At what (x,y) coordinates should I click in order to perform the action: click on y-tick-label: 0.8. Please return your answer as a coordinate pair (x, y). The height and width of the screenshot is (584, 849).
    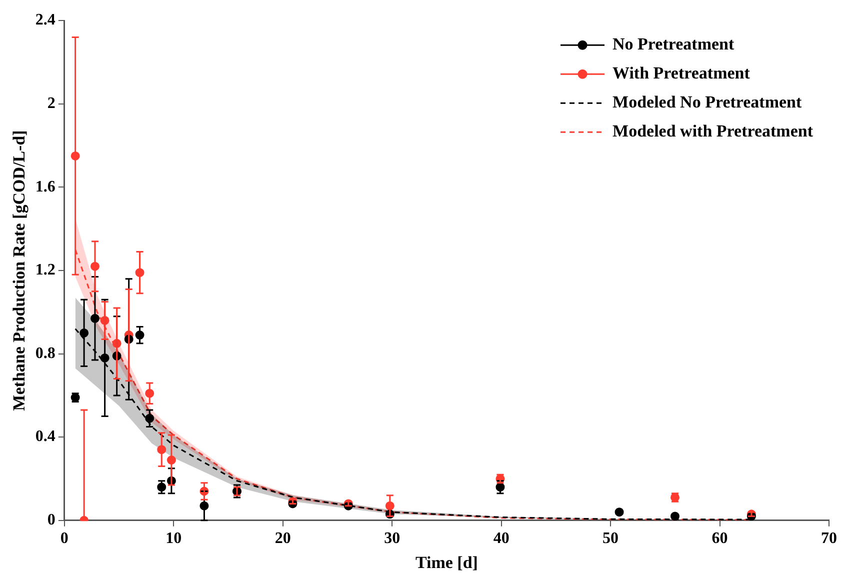
    Looking at the image, I should click on (45, 353).